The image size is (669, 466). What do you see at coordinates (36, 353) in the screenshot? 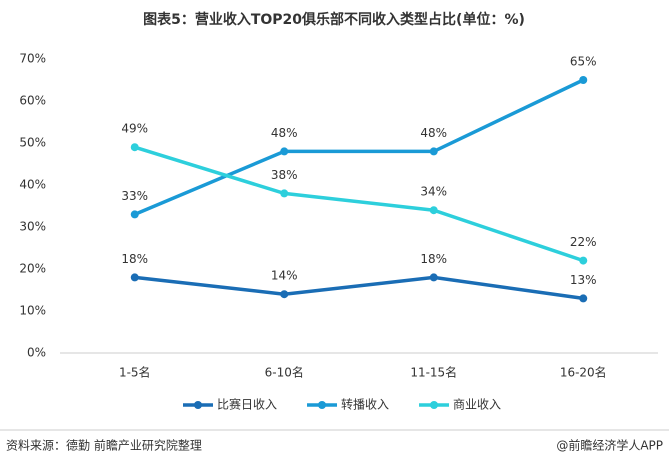
I see `y-tick-label: 0%` at bounding box center [36, 353].